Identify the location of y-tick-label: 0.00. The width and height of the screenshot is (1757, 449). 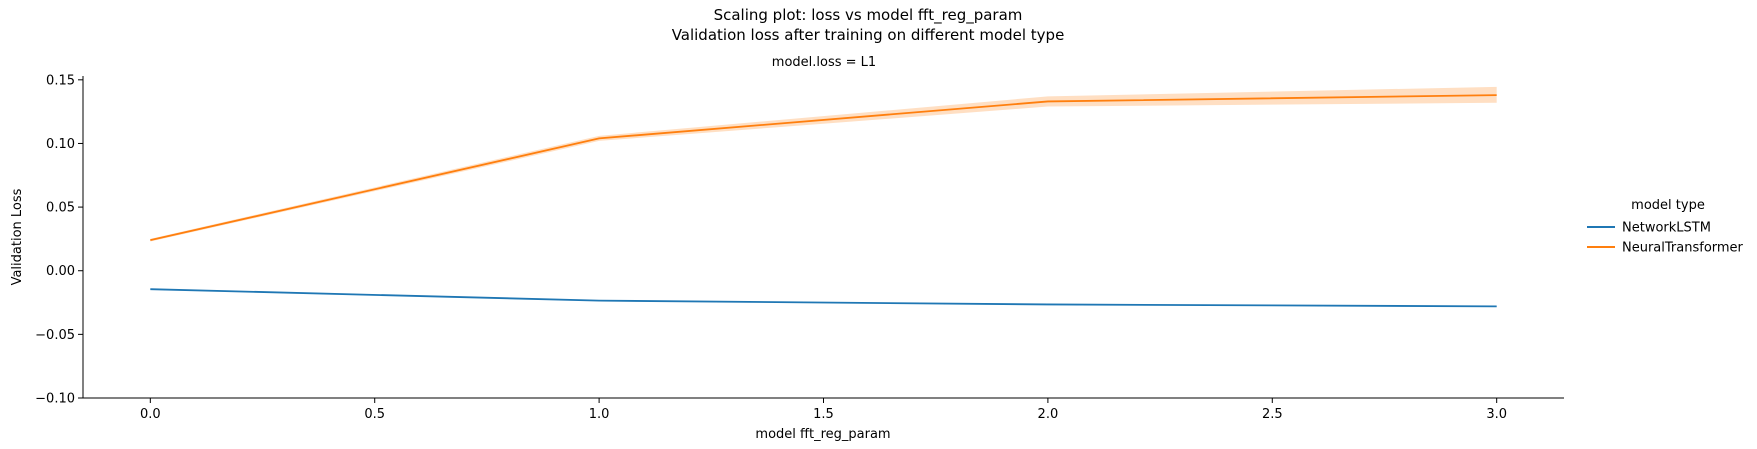
(60, 271).